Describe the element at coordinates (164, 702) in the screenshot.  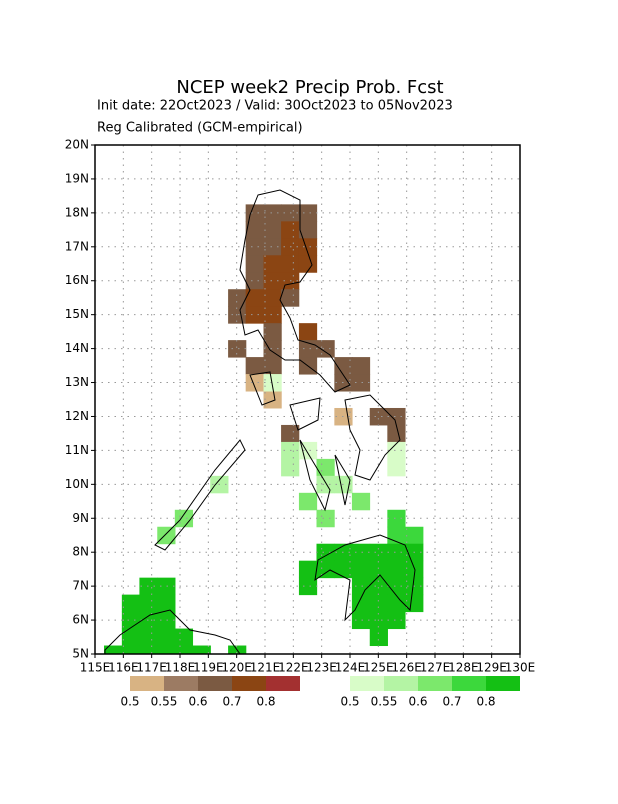
I see `legend-label: 0.55` at that location.